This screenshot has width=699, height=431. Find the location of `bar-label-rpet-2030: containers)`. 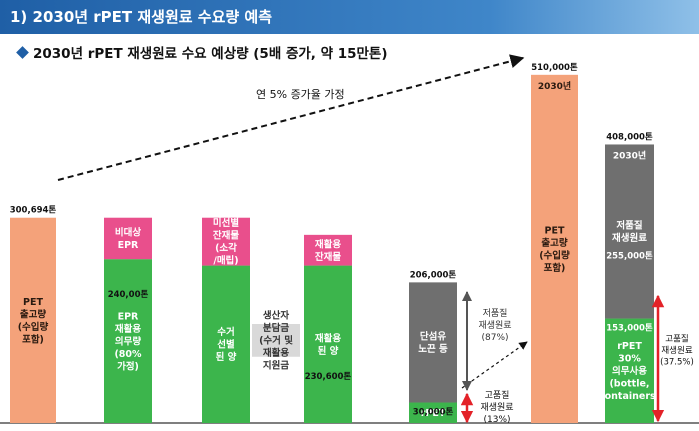

bar-label-rpet-2030: containers) is located at coordinates (629, 396).